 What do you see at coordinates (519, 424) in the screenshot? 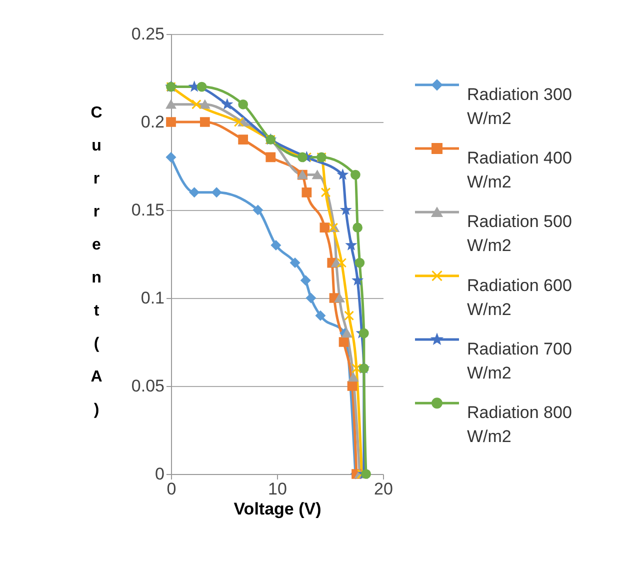
I see `legend-label: Radiation 800 W/m2` at bounding box center [519, 424].